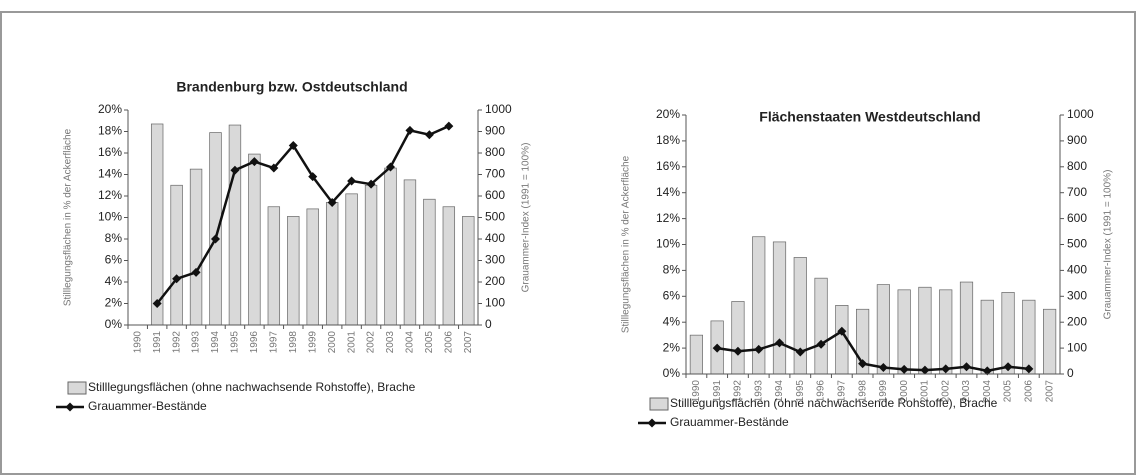  Describe the element at coordinates (821, 391) in the screenshot. I see `x-tick-label: 1996` at that location.